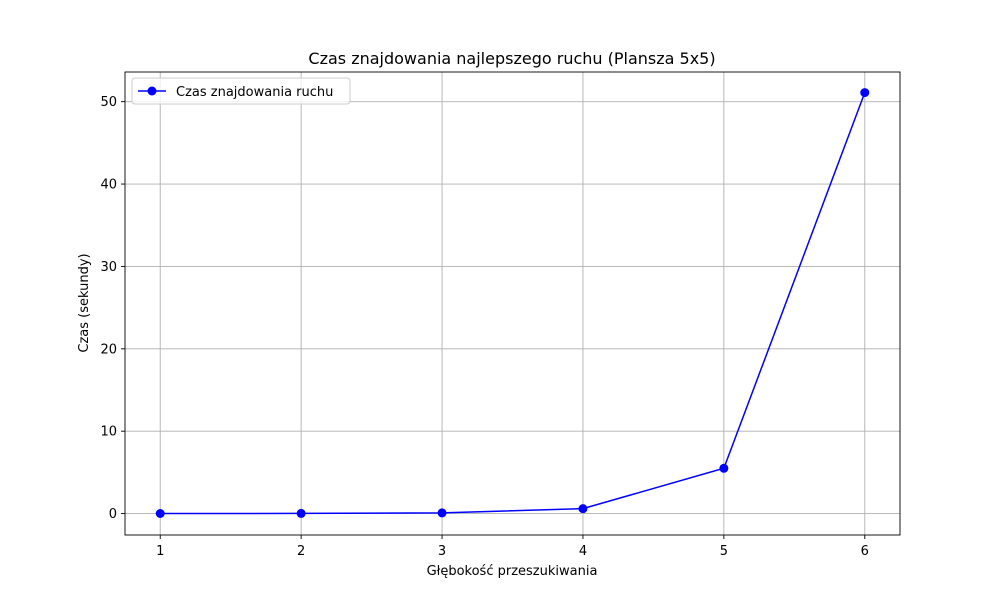 This screenshot has width=1000, height=600. Describe the element at coordinates (108, 432) in the screenshot. I see `y-tick-label: 10` at that location.